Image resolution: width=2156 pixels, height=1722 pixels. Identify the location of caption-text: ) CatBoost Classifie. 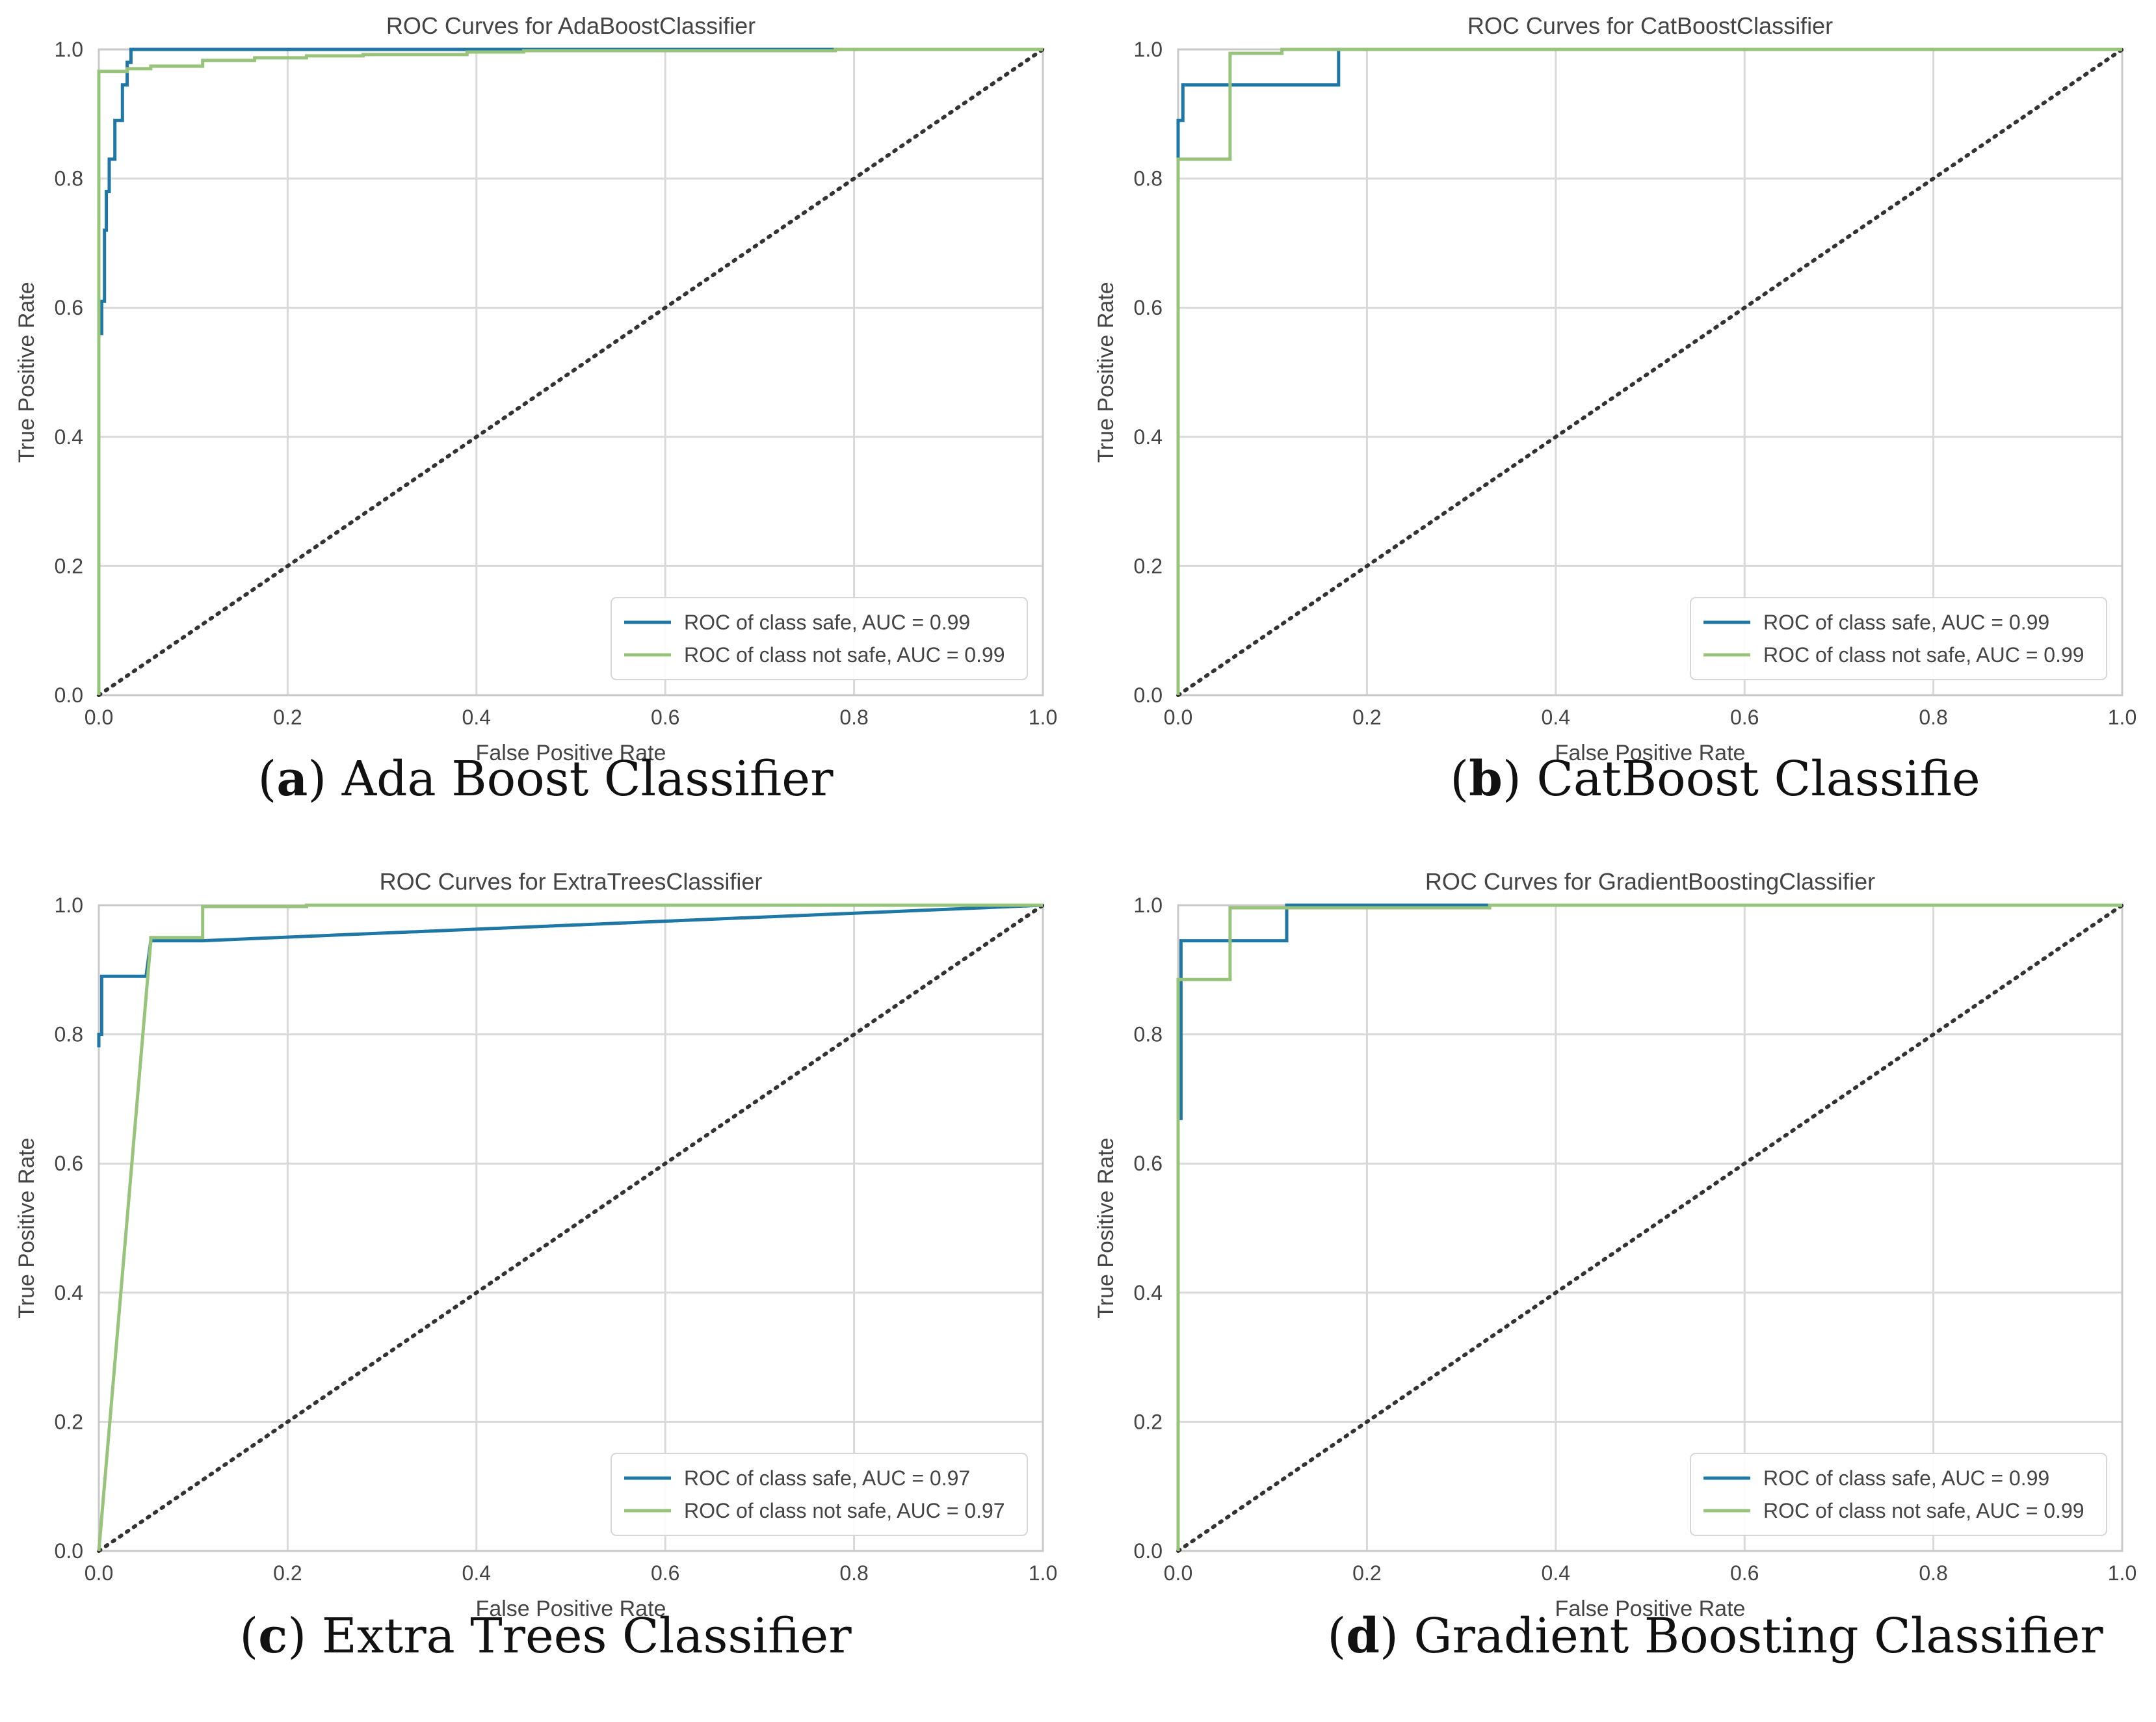
(1741, 779).